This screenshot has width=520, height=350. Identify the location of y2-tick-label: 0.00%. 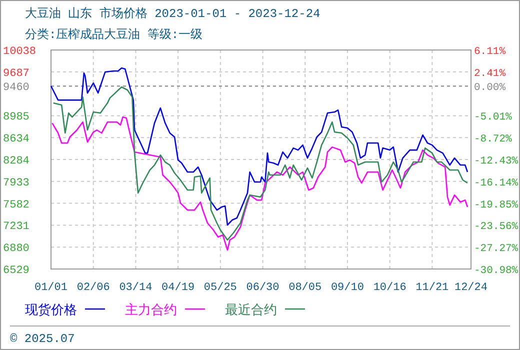
(490, 88).